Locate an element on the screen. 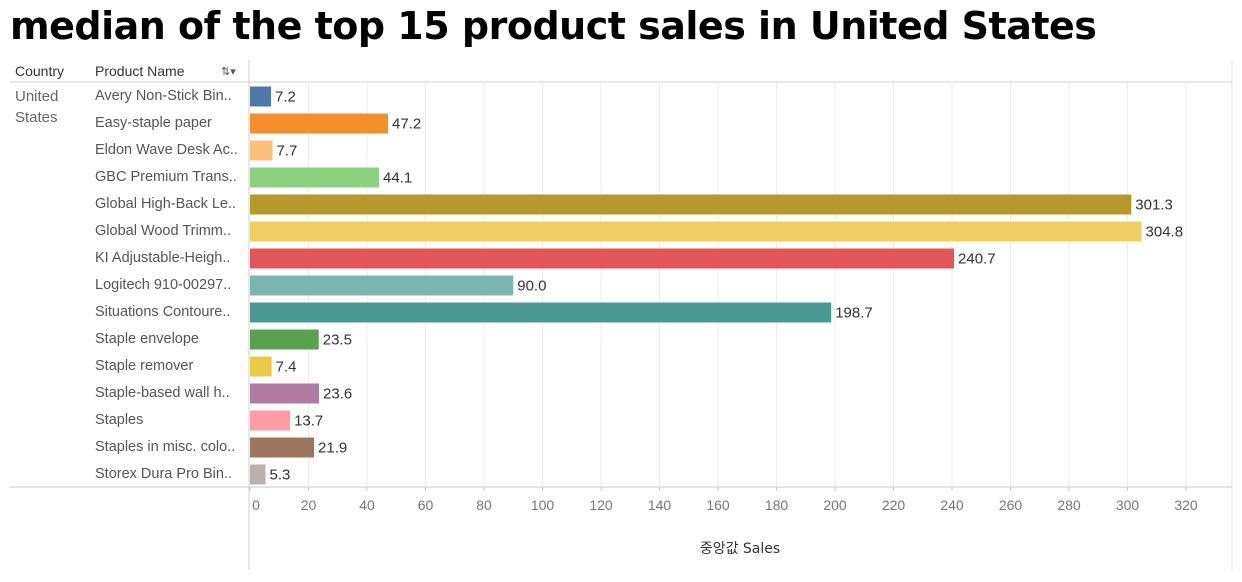 The height and width of the screenshot is (582, 1242). x-tick-label: 260 is located at coordinates (1011, 505).